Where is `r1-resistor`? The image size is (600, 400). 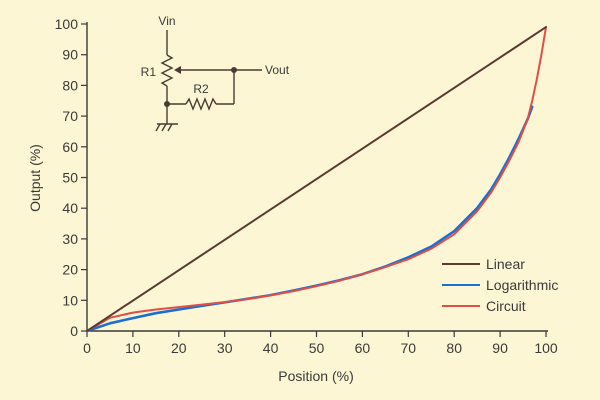 r1-resistor is located at coordinates (167, 70).